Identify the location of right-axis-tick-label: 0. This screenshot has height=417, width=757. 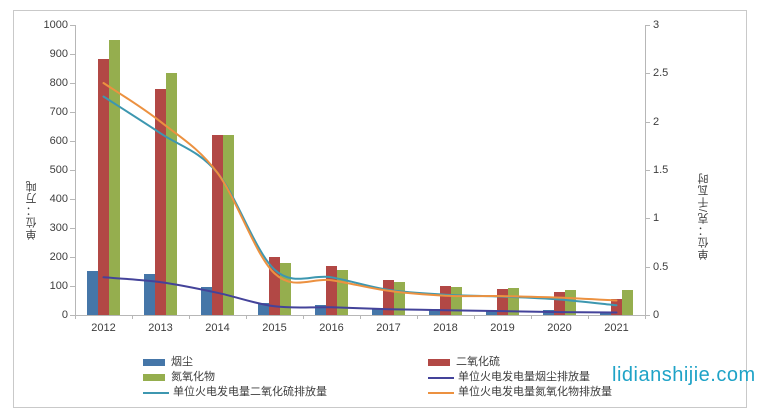
(656, 315).